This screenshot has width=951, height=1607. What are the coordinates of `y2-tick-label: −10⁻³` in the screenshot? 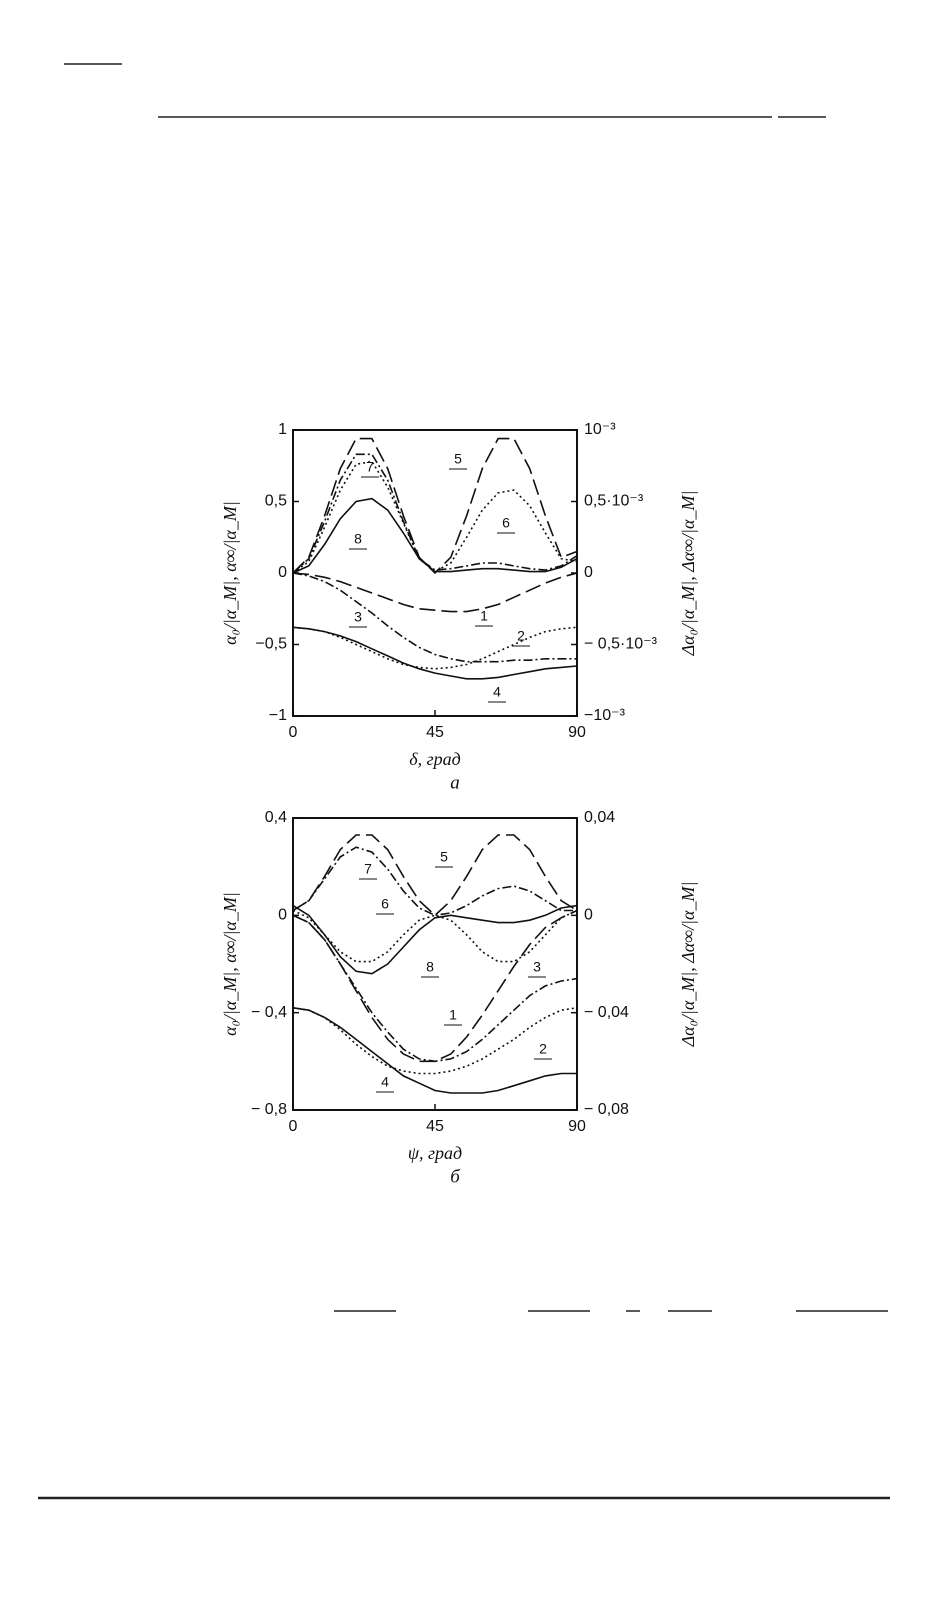 It's located at (605, 715).